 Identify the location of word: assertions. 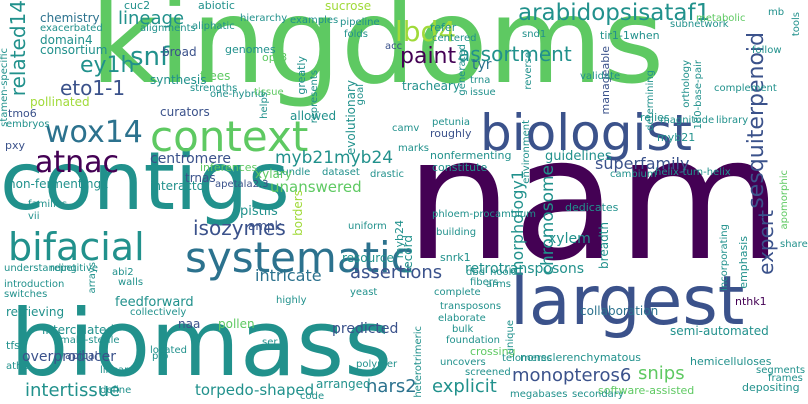
(396, 272).